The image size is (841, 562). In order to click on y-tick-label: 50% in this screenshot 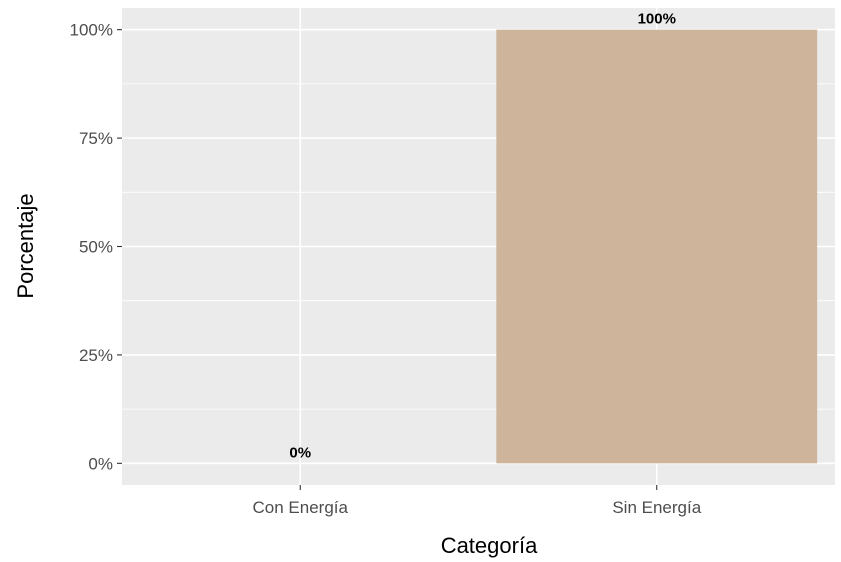, I will do `click(96, 247)`.